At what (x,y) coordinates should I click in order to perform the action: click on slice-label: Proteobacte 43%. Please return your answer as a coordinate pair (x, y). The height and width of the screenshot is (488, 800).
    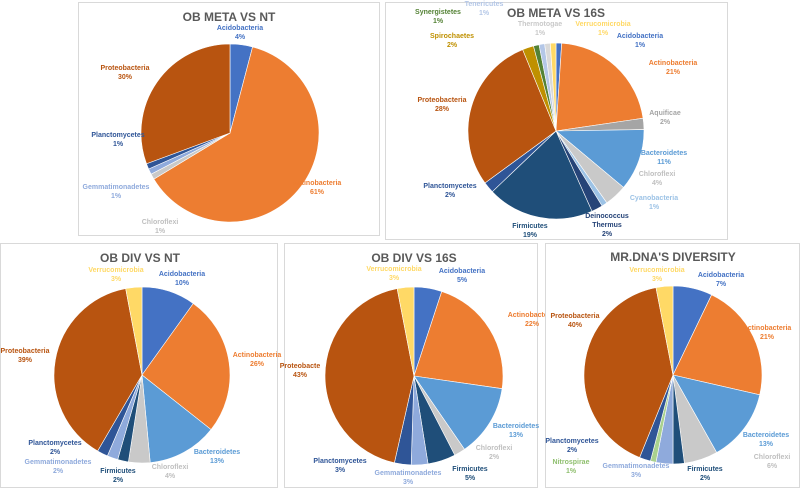
    Looking at the image, I should click on (300, 371).